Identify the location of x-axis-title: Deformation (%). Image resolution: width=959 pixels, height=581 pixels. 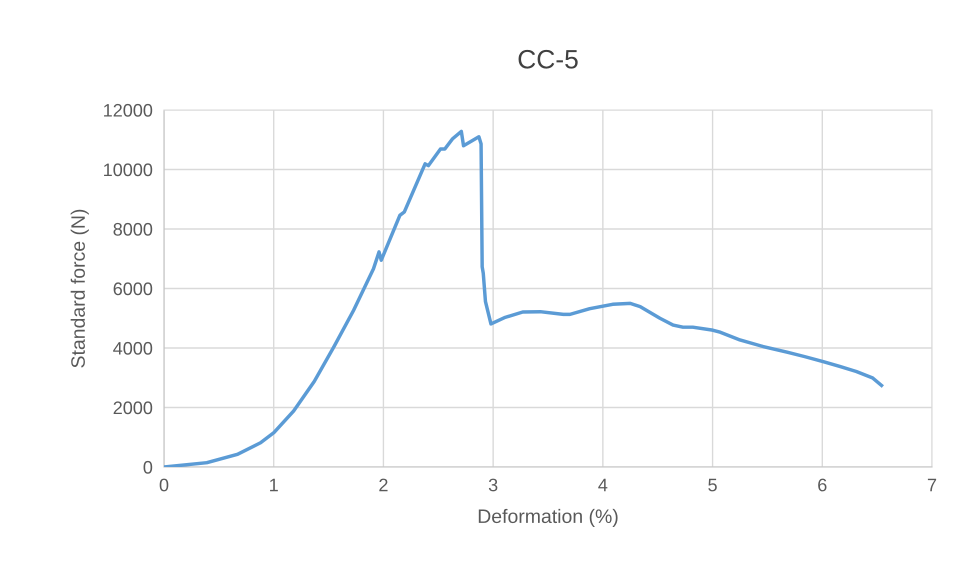
(548, 517).